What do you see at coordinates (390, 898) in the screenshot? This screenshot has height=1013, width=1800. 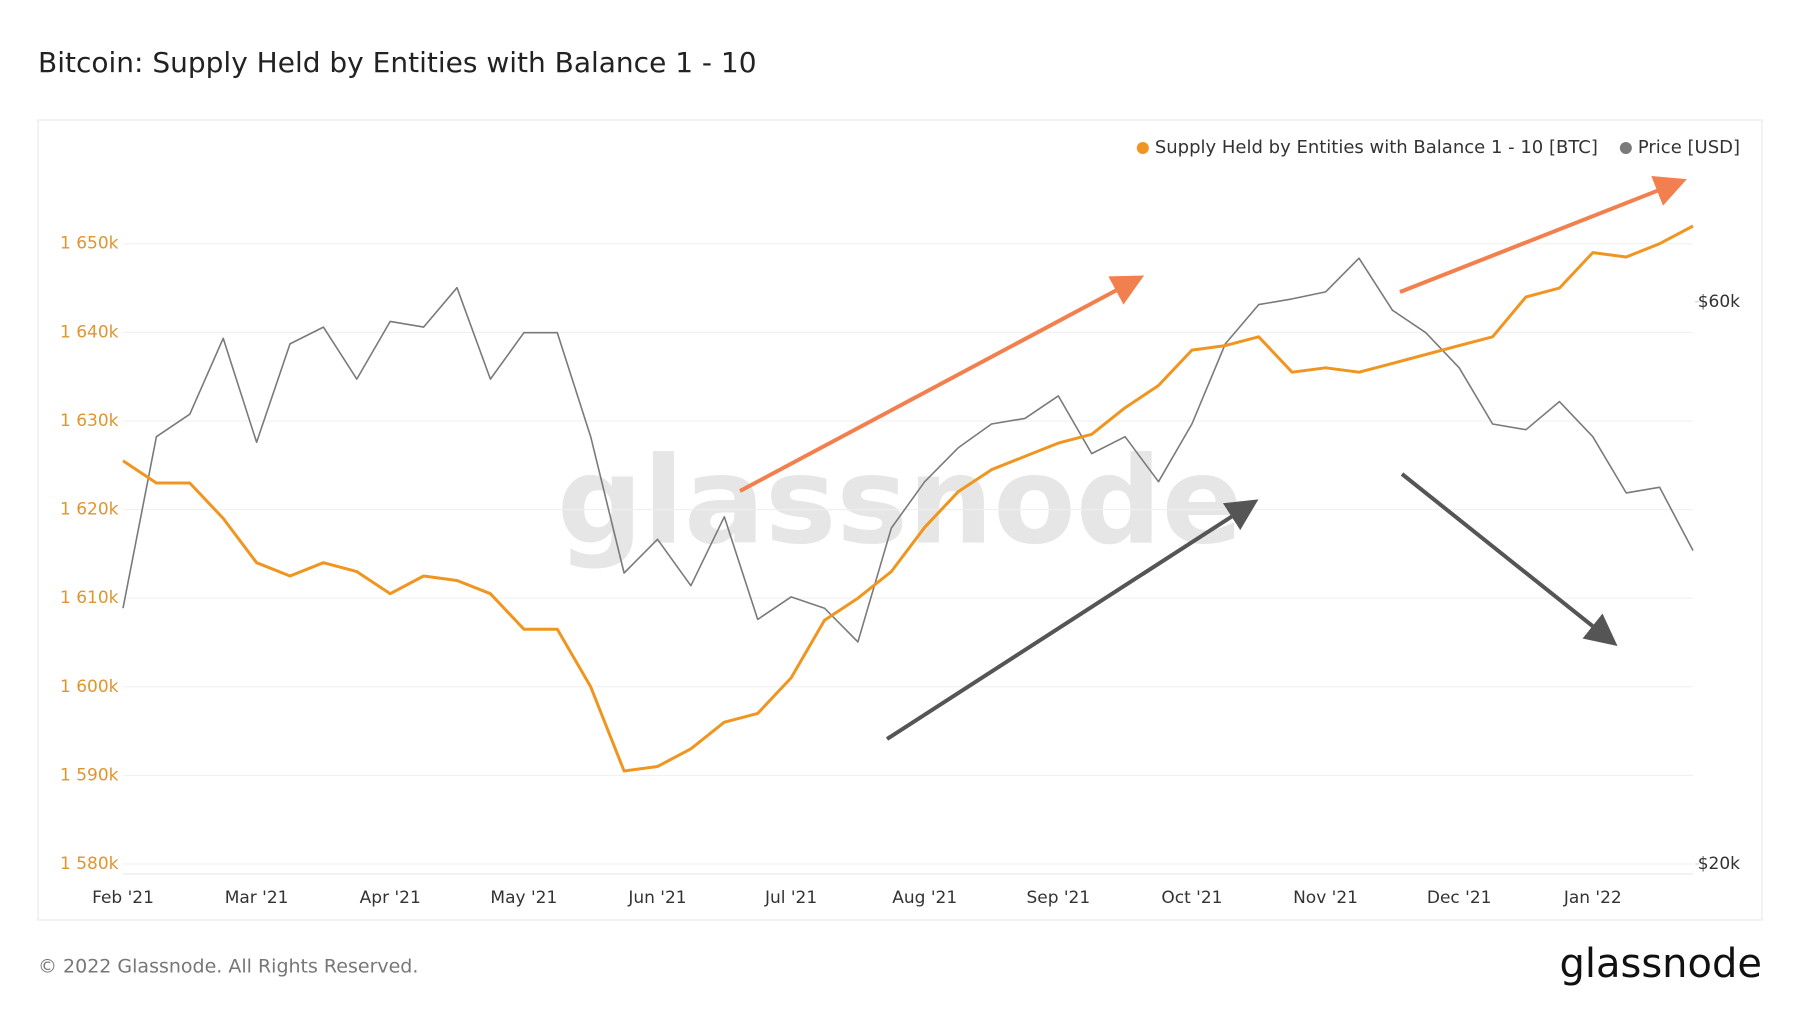 I see `x-tick-label: Apr '21` at bounding box center [390, 898].